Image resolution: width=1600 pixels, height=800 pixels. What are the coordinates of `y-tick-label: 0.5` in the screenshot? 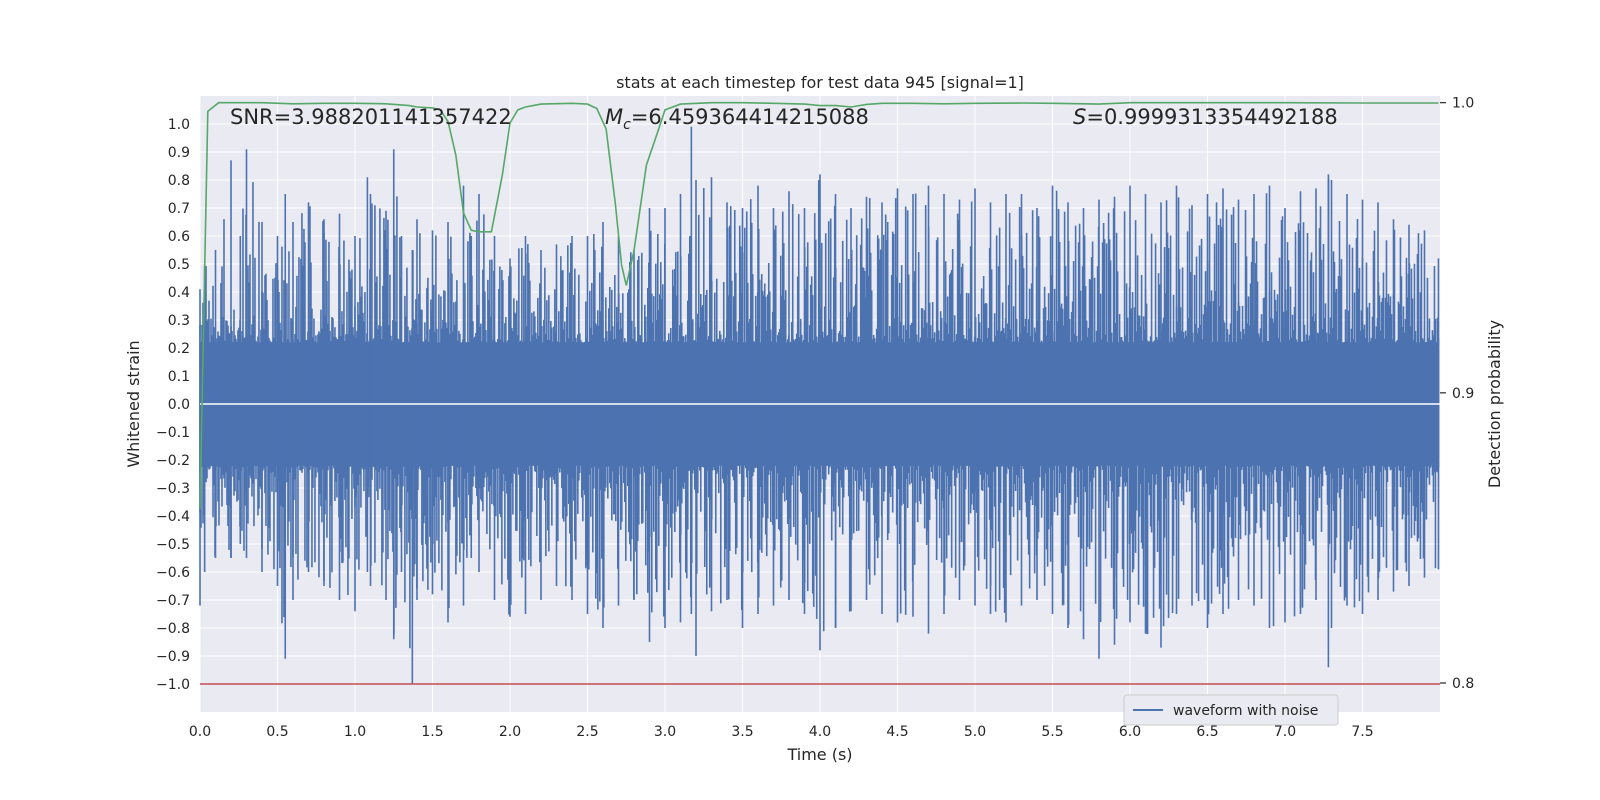 It's located at (179, 265).